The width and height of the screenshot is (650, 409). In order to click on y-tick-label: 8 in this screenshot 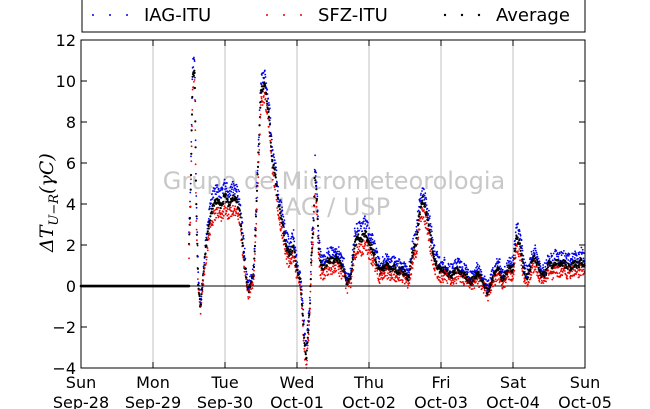, I will do `click(71, 122)`.